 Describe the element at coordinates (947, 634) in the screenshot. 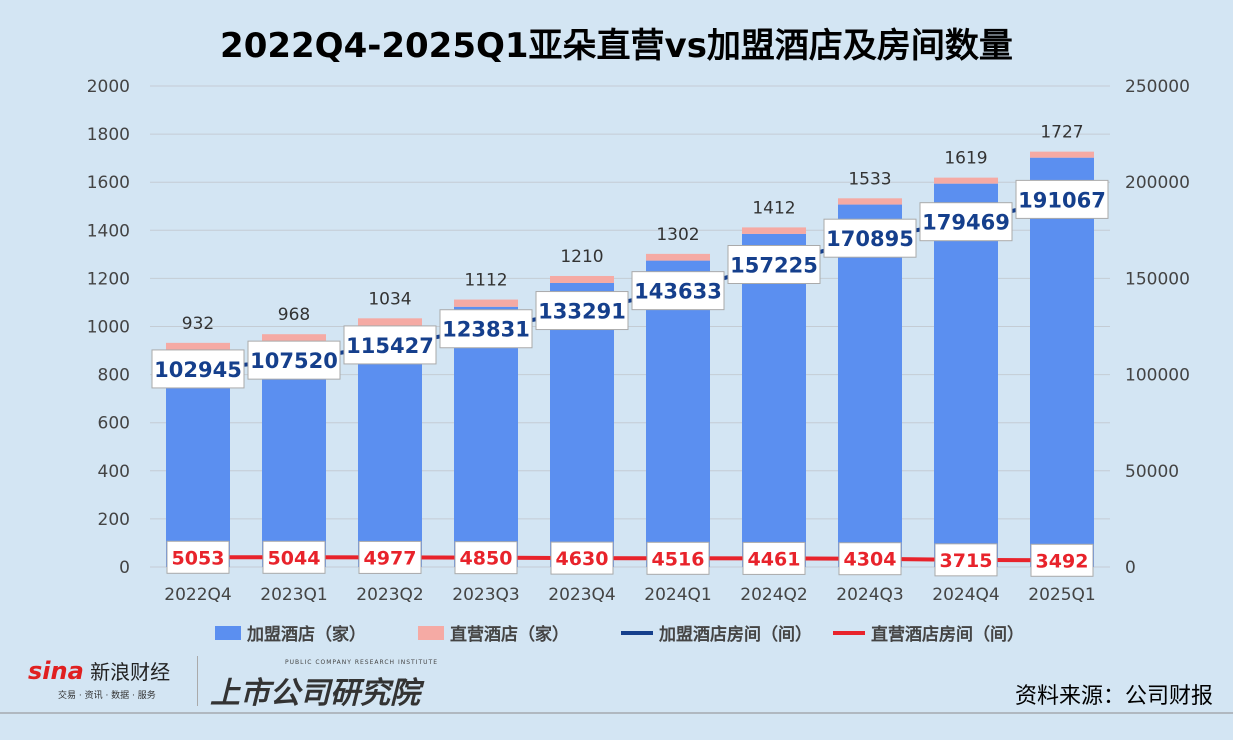

I see `legend-label: 直营酒店房间（间）` at that location.